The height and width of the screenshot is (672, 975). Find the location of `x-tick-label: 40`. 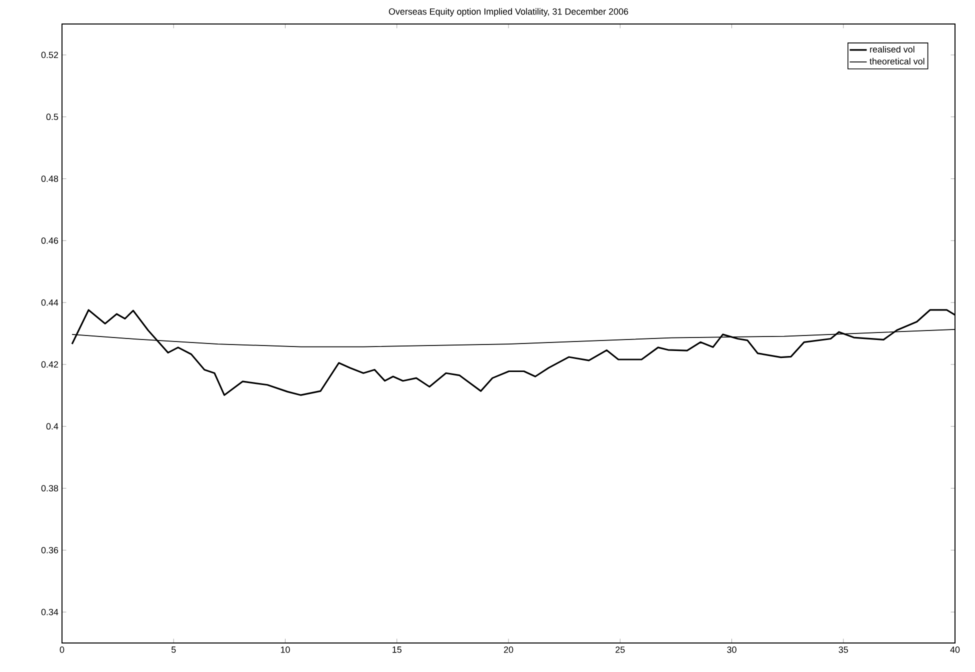

x-tick-label: 40 is located at coordinates (955, 649).